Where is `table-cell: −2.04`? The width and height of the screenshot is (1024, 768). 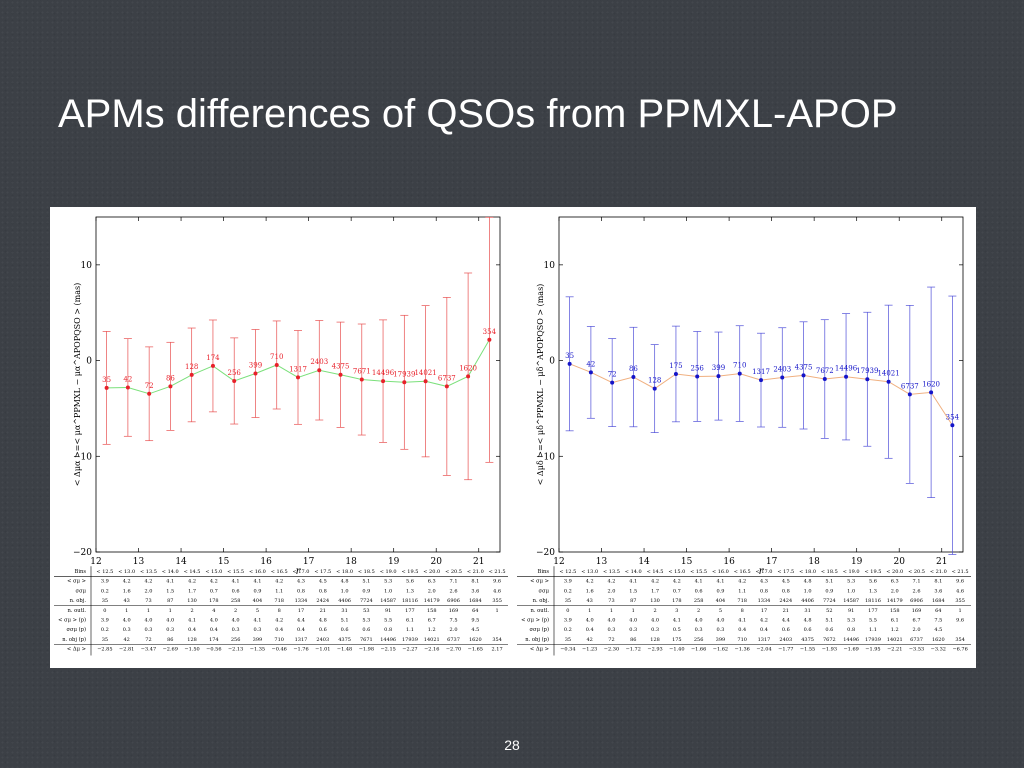
table-cell: −2.04 is located at coordinates (763, 650).